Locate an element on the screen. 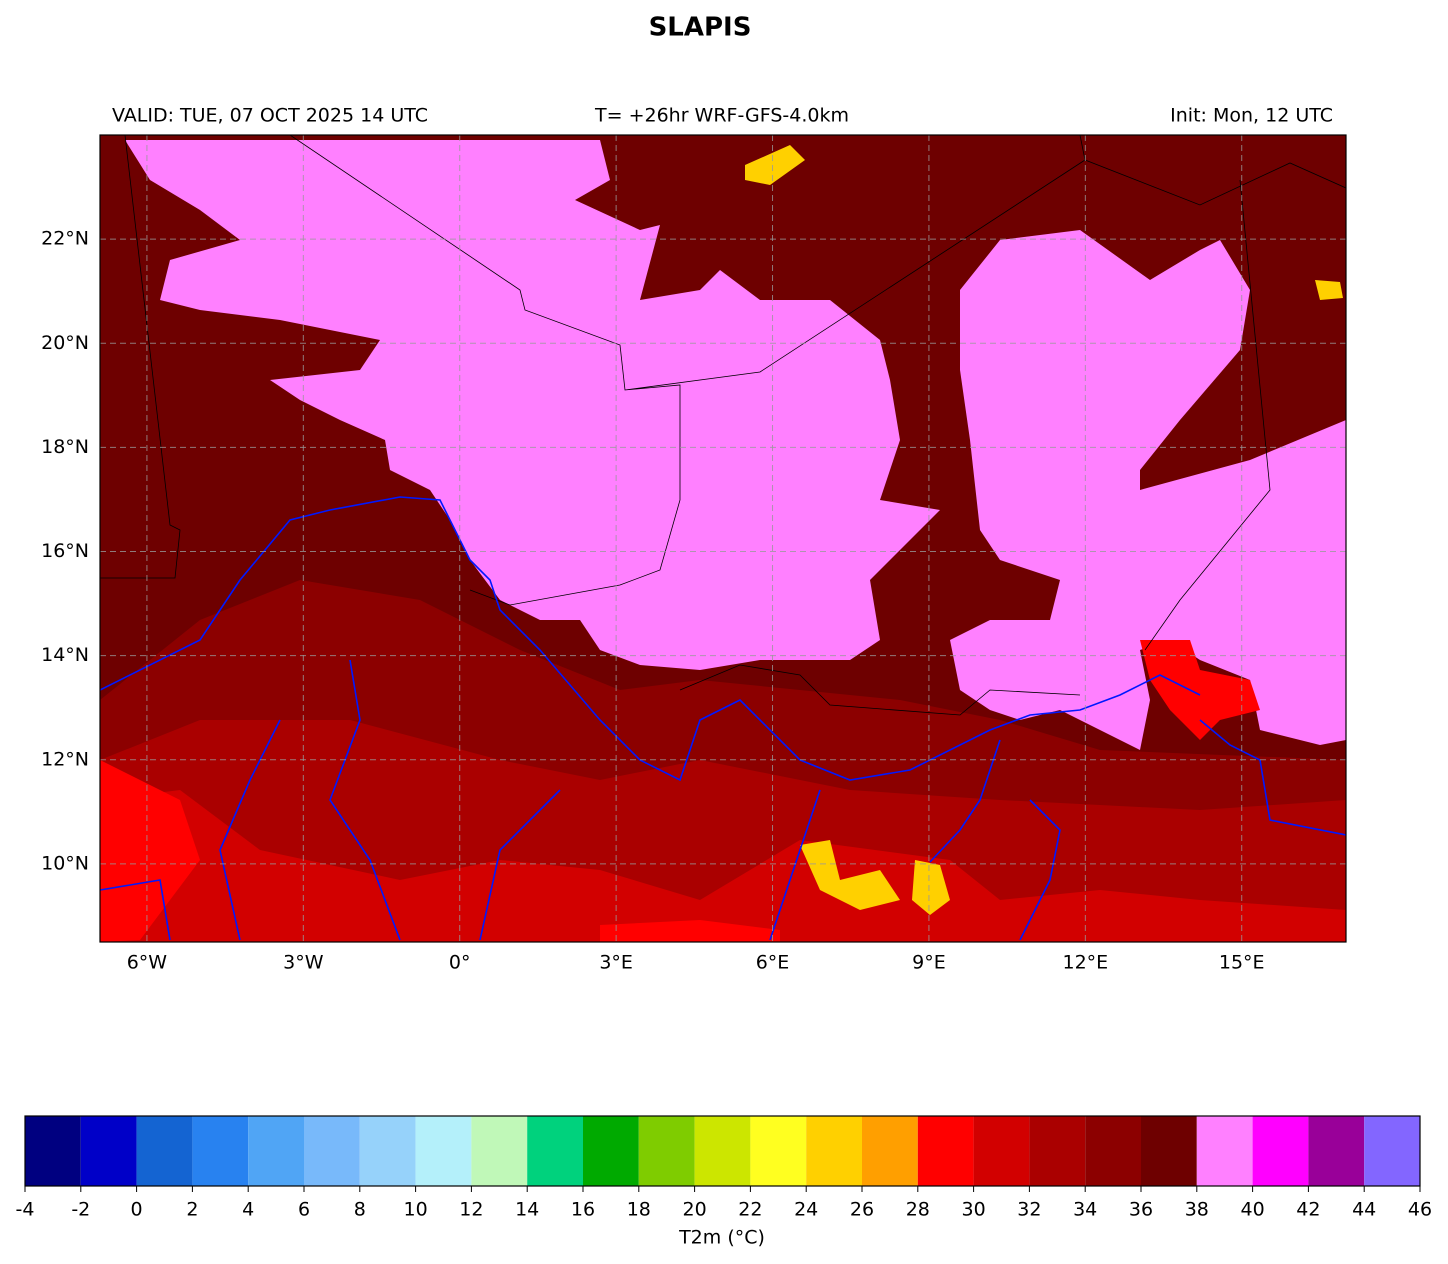  colorbar-tick-label: 24 is located at coordinates (806, 1210).